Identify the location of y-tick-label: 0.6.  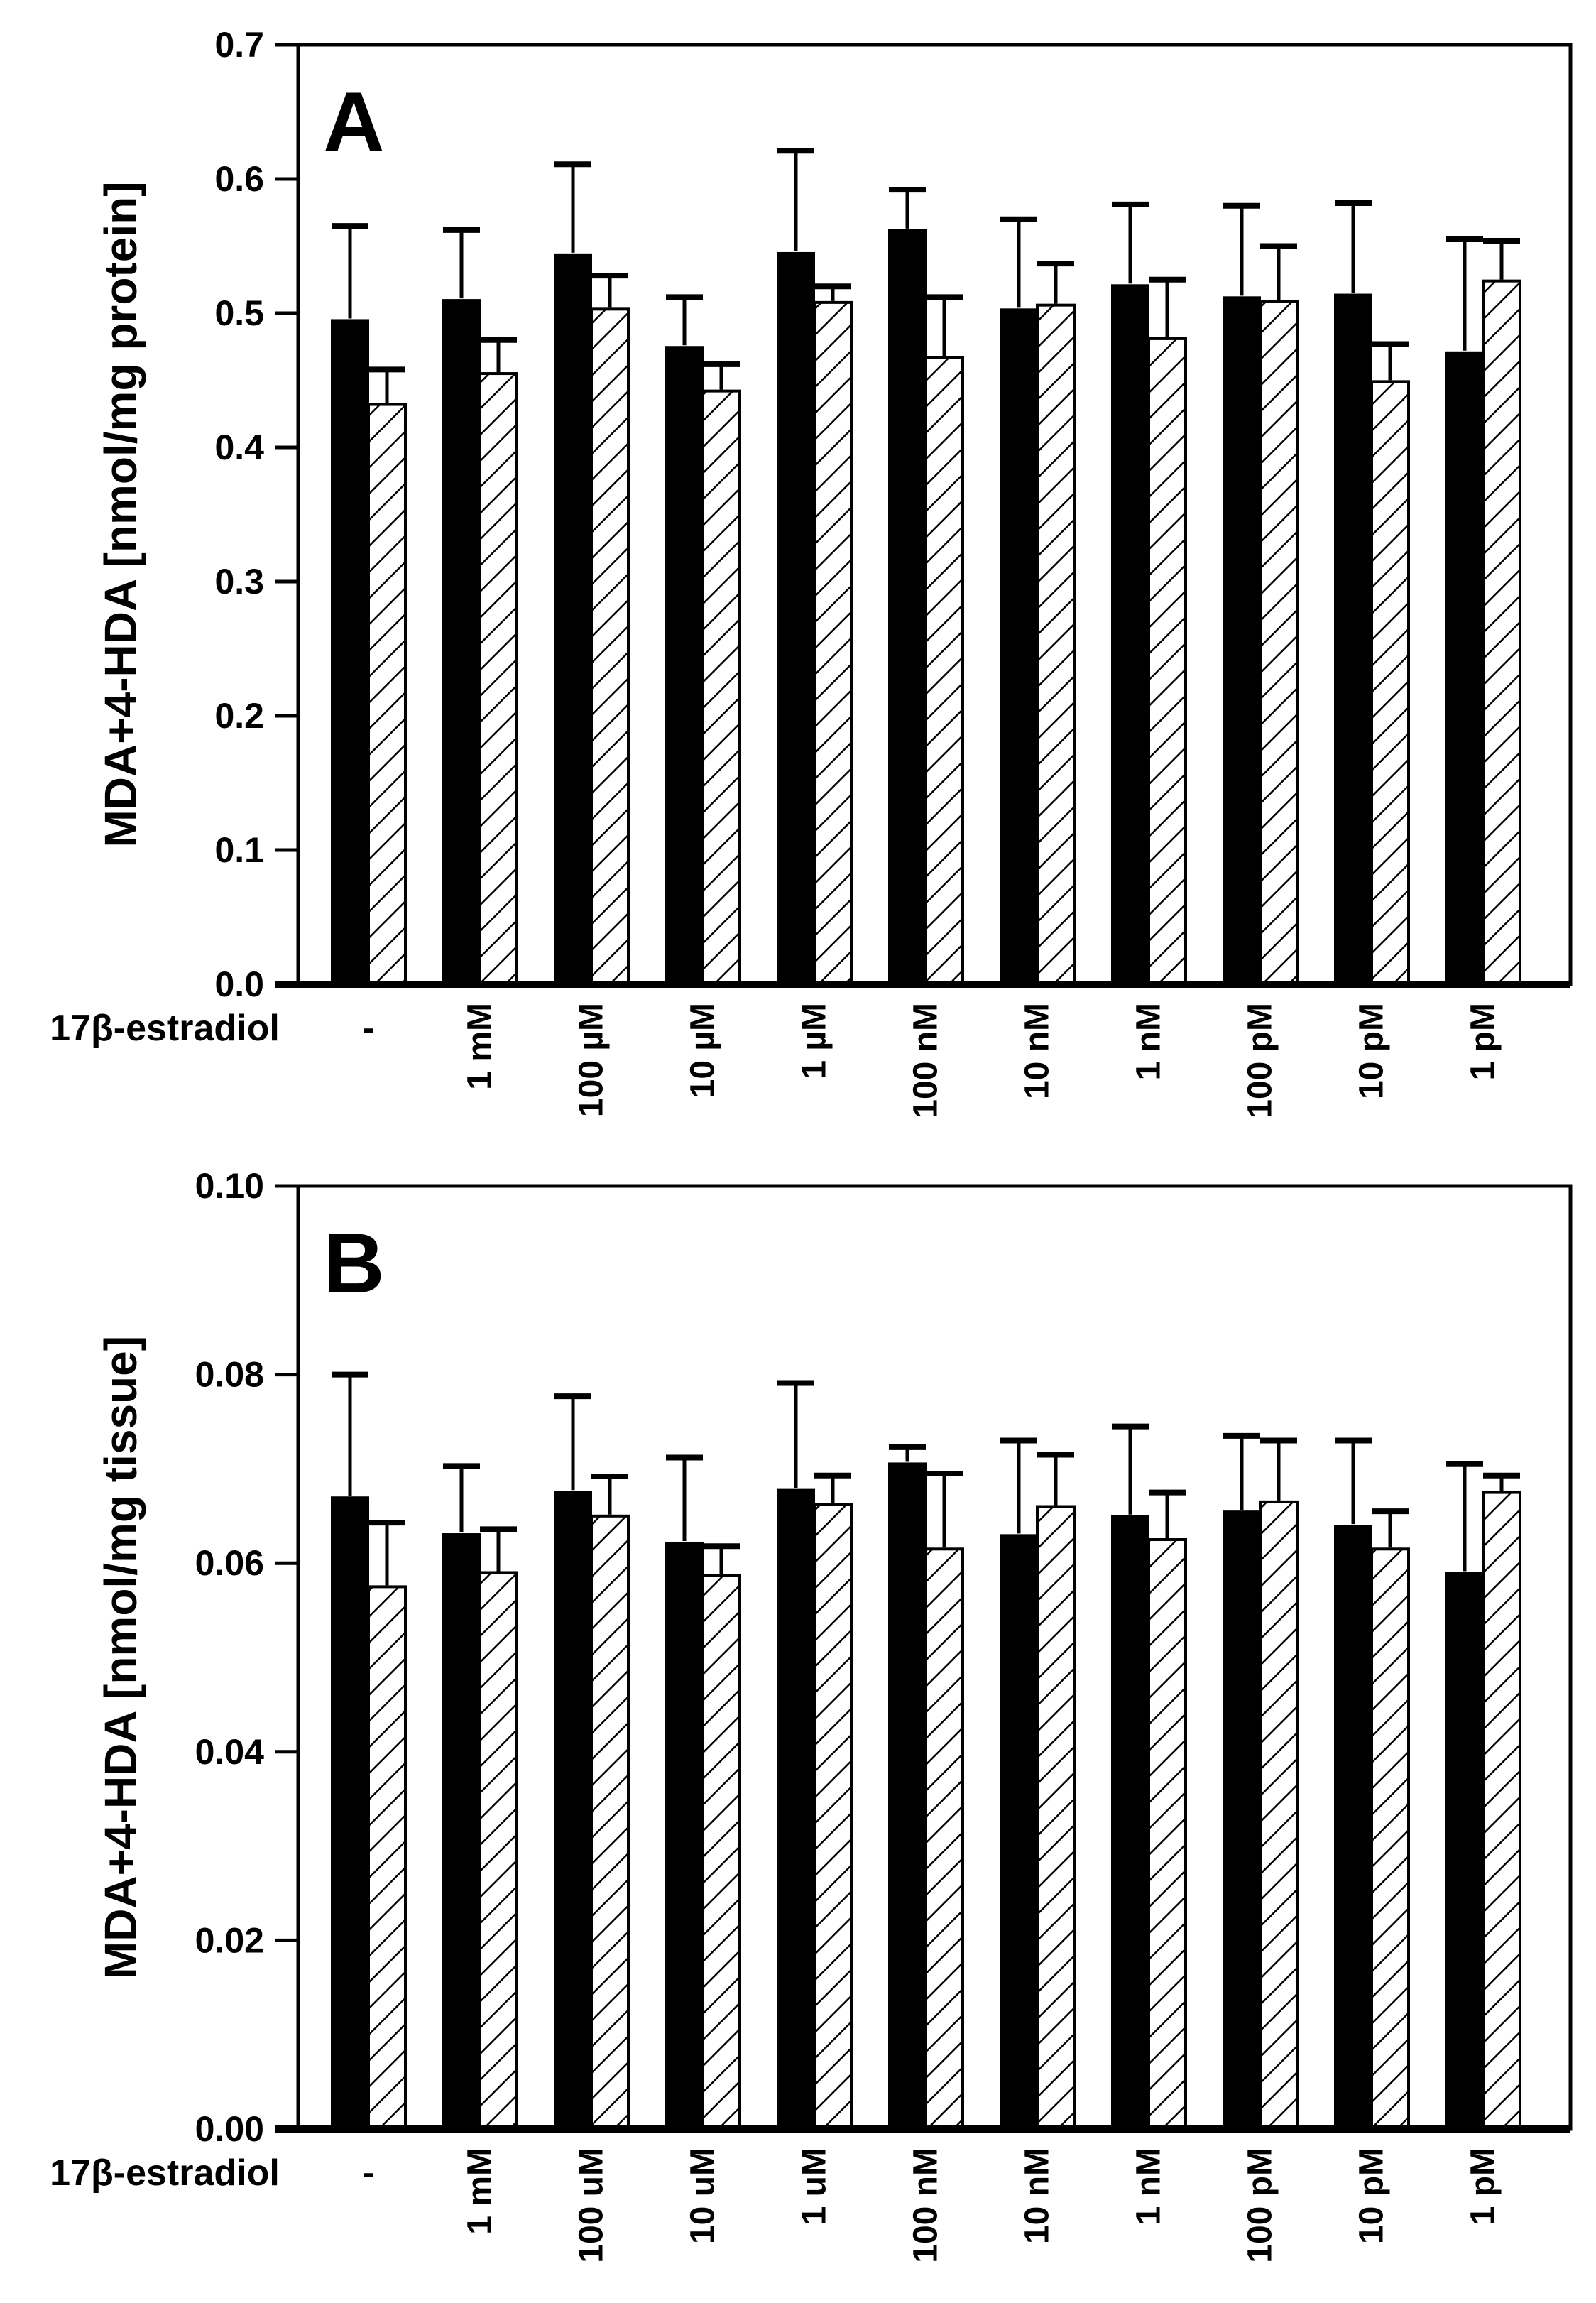
(239, 179).